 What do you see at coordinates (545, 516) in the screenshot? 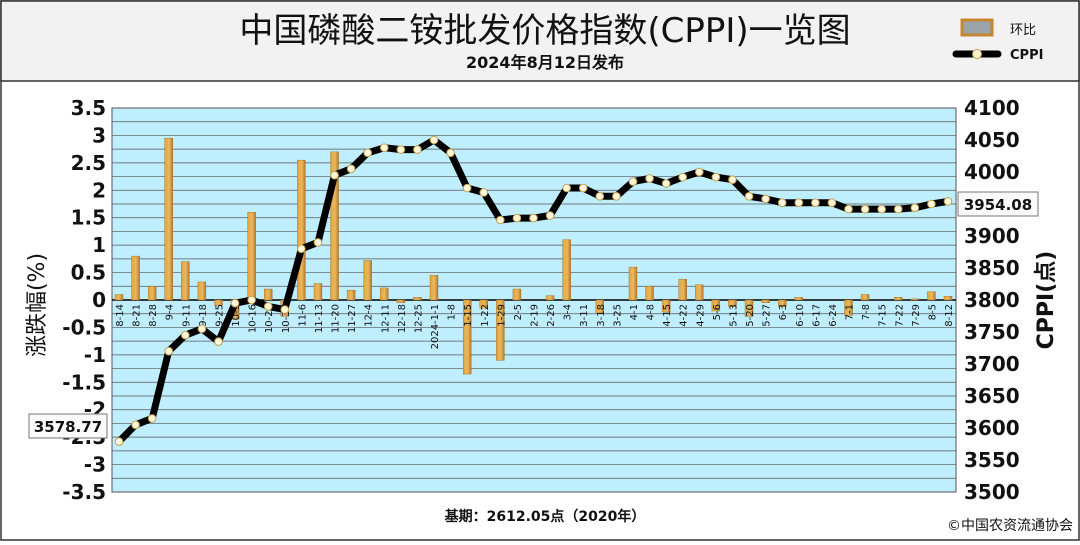
I see `base-period-note: 基期：2612.05点（2020年）` at bounding box center [545, 516].